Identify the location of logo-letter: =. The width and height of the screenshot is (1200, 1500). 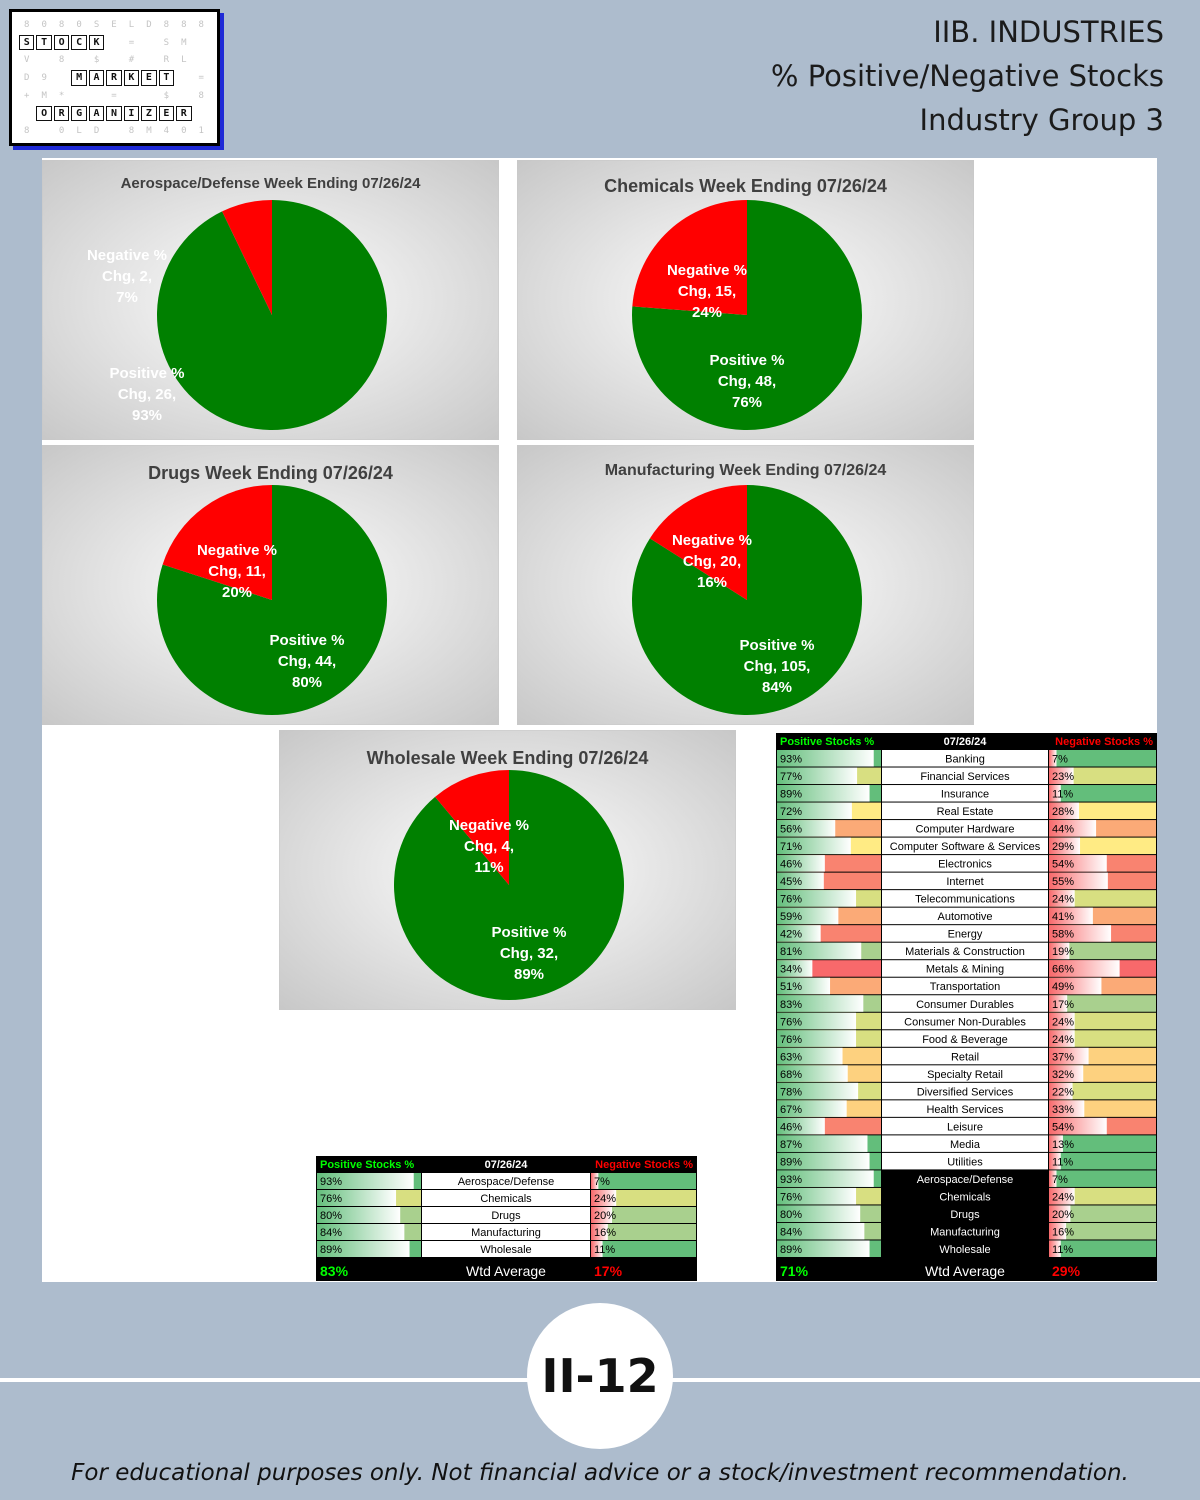
(131, 42).